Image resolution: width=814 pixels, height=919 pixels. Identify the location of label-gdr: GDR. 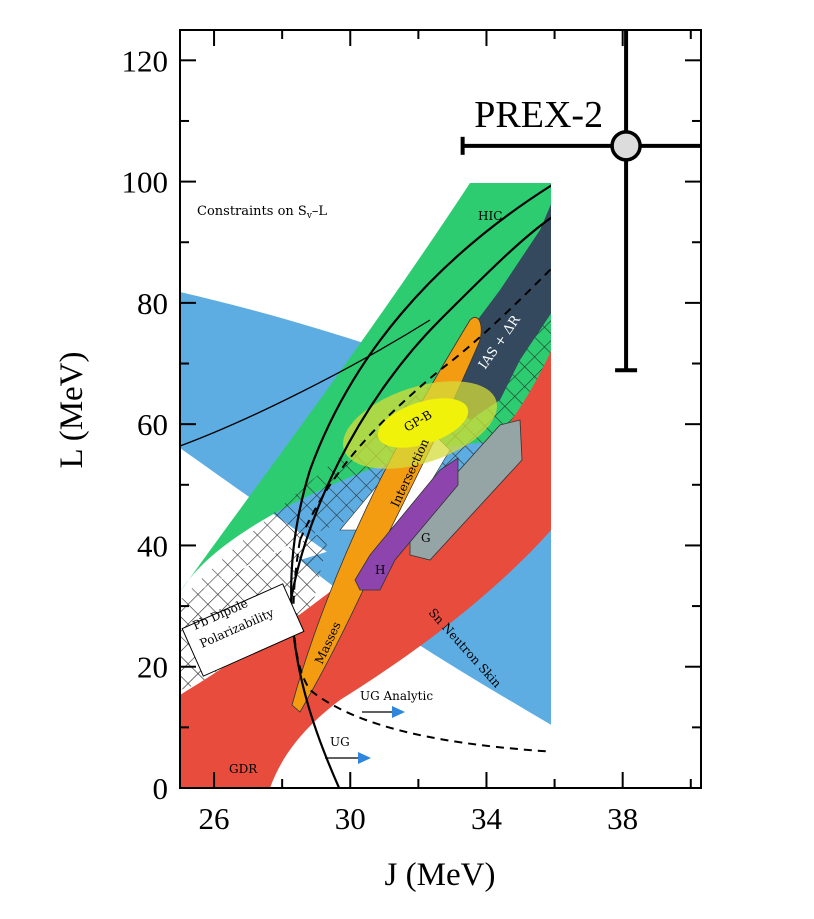
(243, 769).